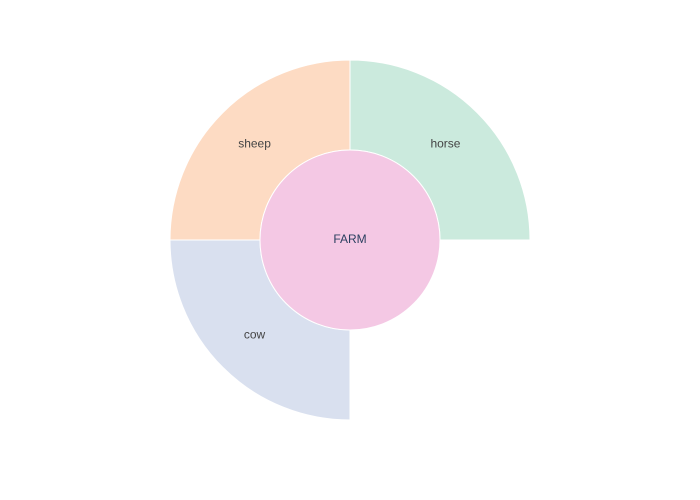  What do you see at coordinates (254, 144) in the screenshot?
I see `wedge-label-sheep: sheep` at bounding box center [254, 144].